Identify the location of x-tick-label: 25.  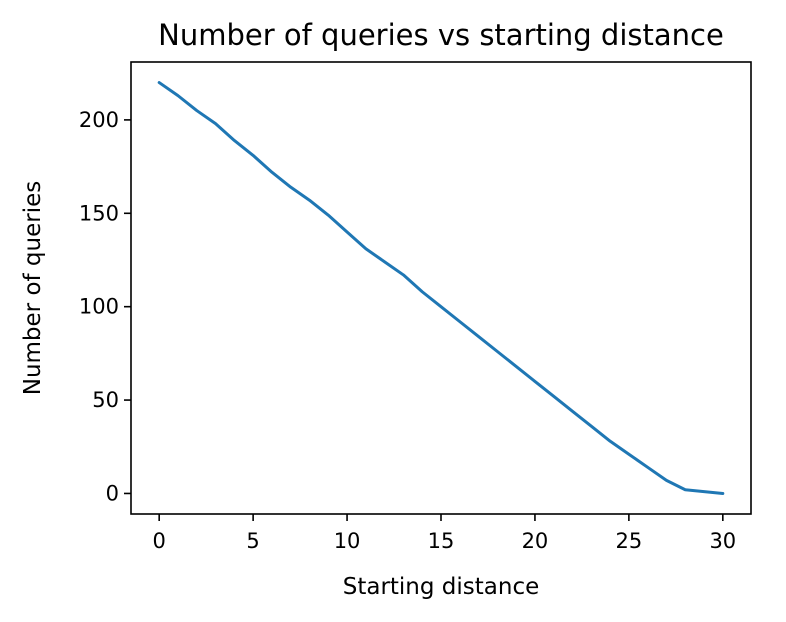
(629, 541).